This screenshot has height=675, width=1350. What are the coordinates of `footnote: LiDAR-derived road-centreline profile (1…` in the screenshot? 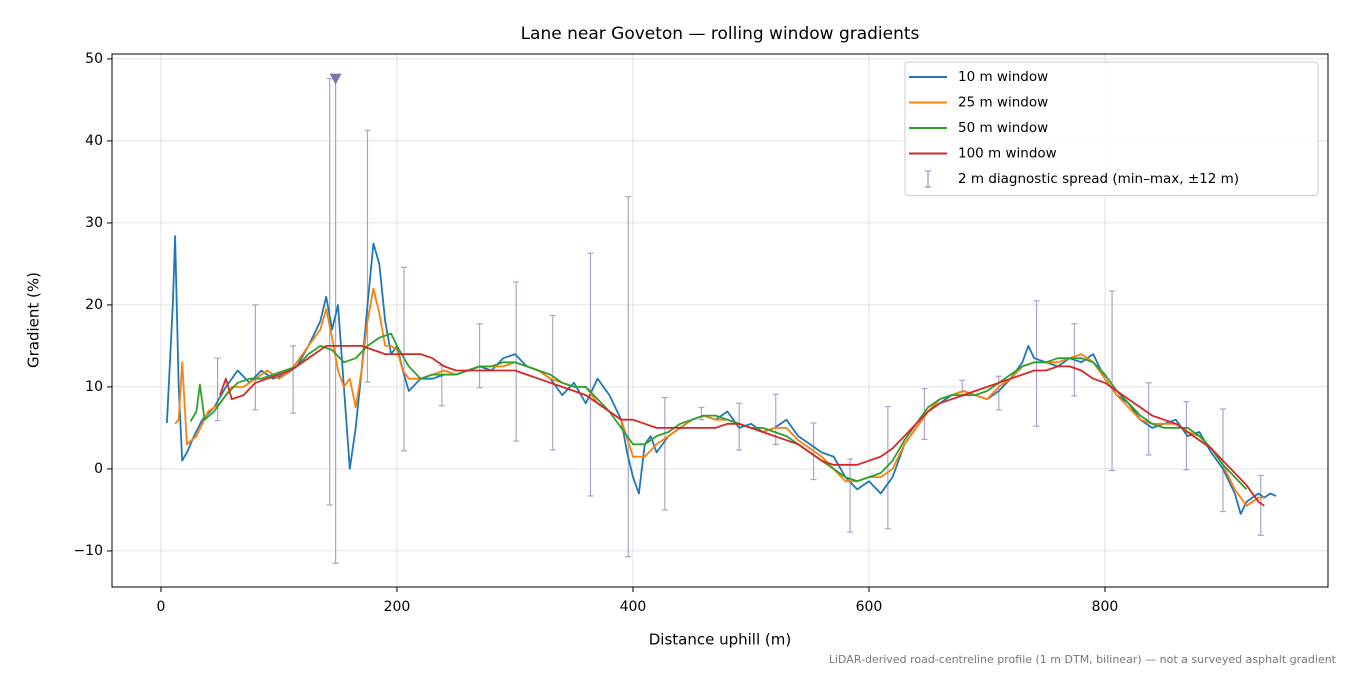 It's located at (1083, 659).